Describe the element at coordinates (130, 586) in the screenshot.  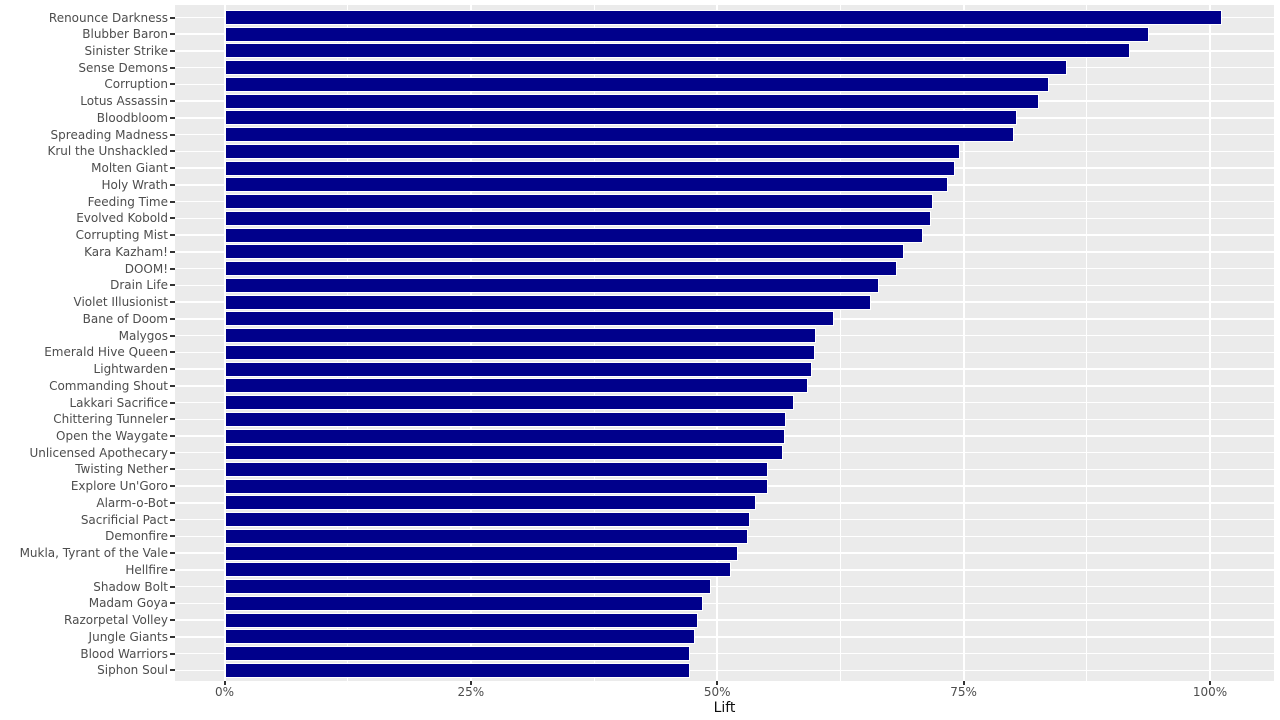
I see `y-axis-label: Shadow Bolt` at that location.